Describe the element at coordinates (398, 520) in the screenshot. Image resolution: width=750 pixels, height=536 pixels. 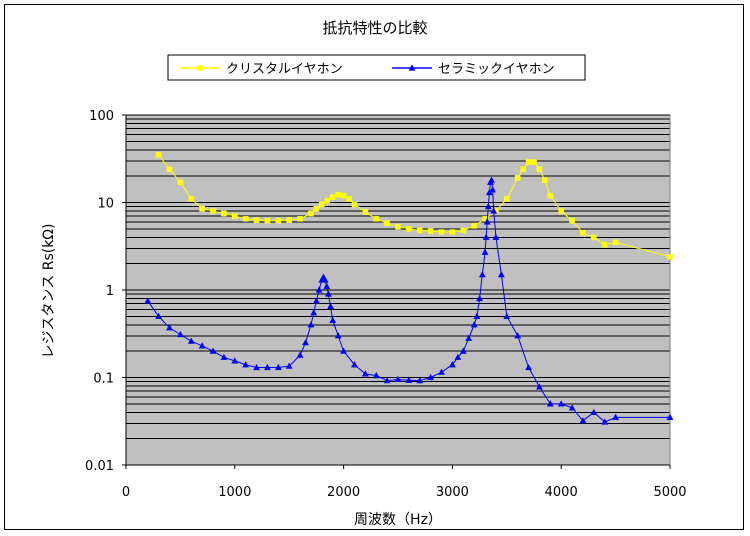
I see `x-axis-label: 周波数（Hz）` at that location.